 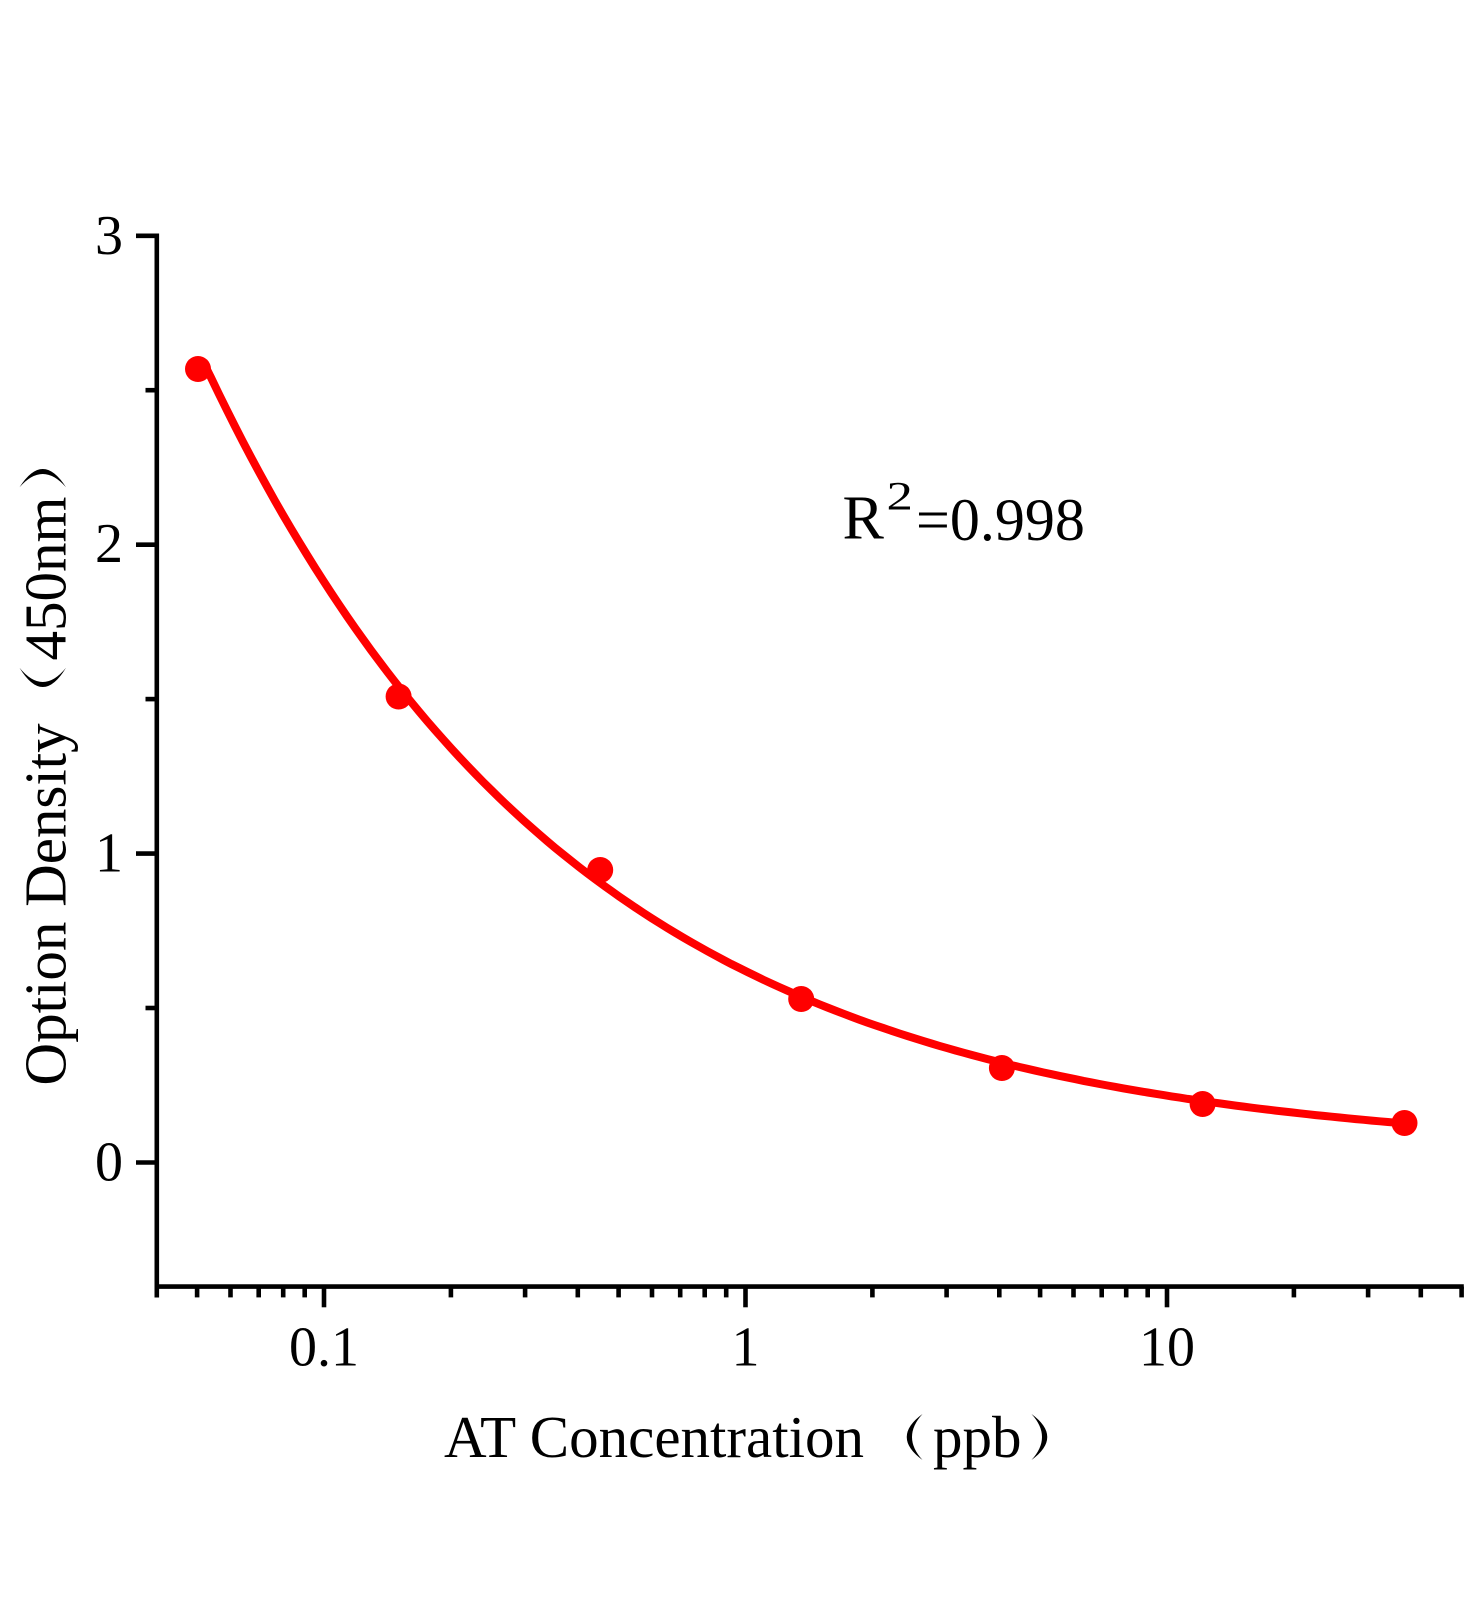 I want to click on svg-text: 0.1, so click(x=324, y=1348).